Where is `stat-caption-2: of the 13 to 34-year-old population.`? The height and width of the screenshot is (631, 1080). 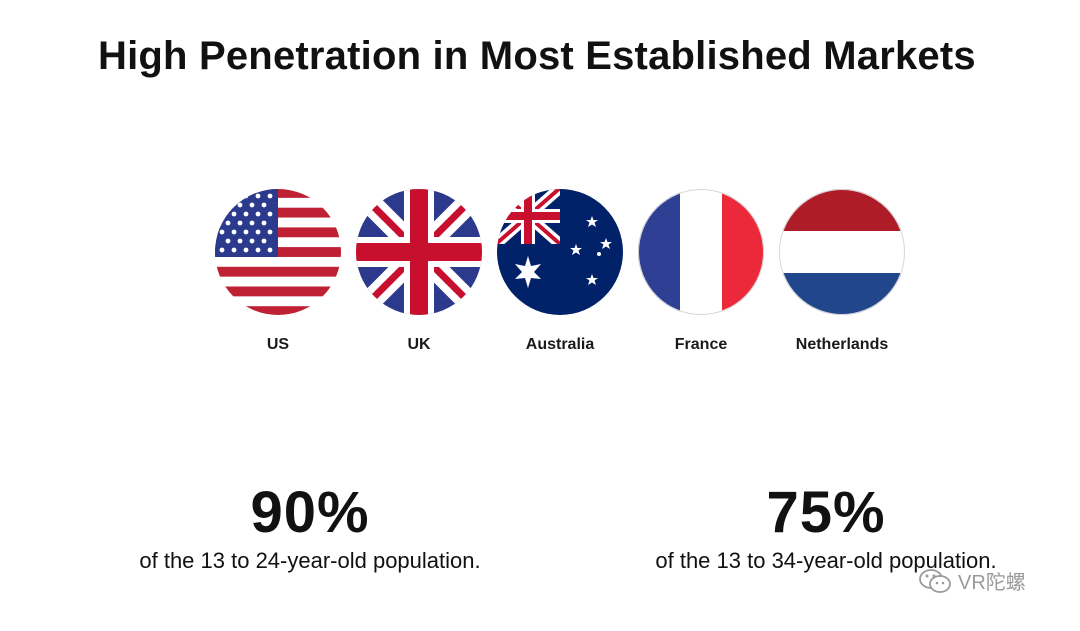
stat-caption-2: of the 13 to 34-year-old population. is located at coordinates (826, 560).